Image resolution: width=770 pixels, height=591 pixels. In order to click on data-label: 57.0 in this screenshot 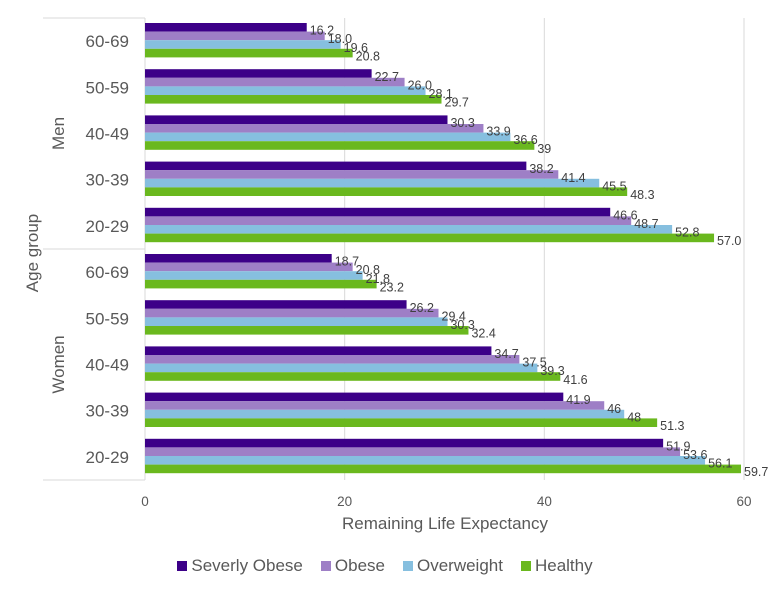, I will do `click(729, 241)`.